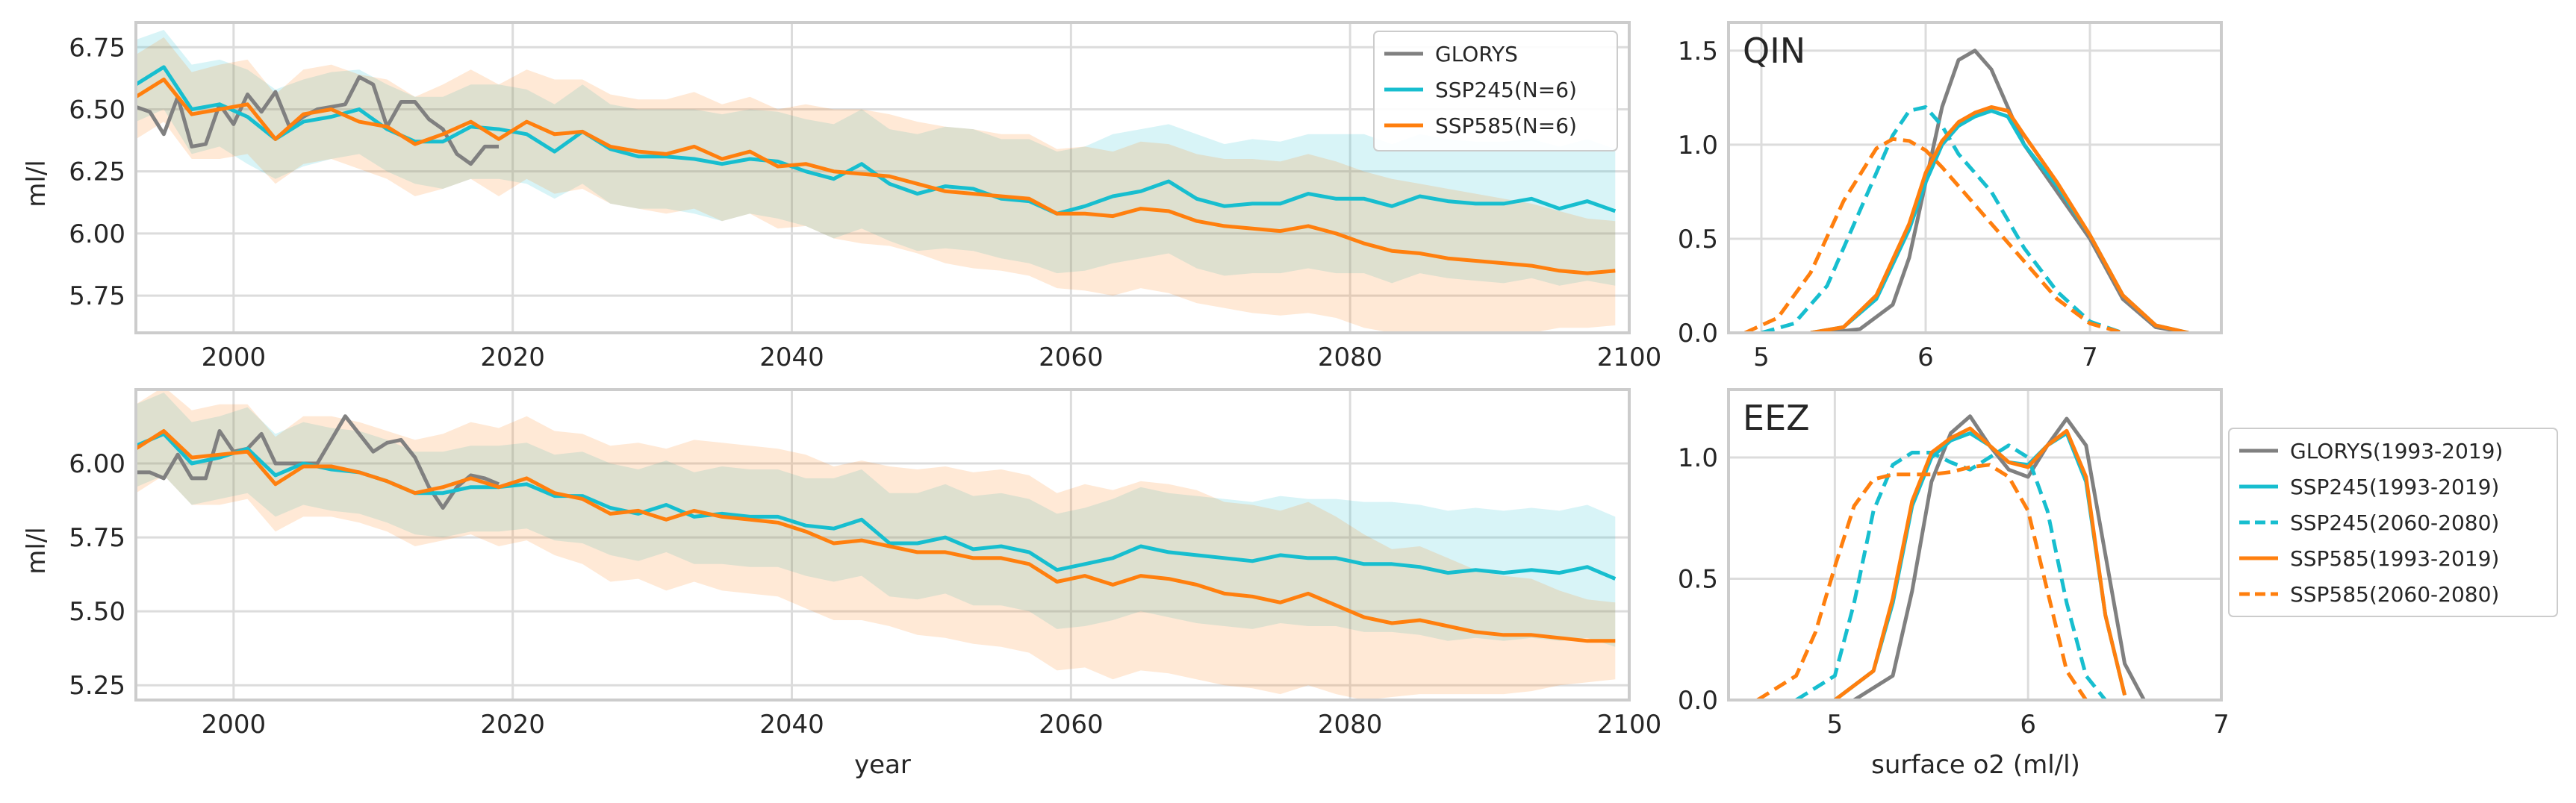  I want to click on legend-label: SSP245(1993-2019), so click(2394, 487).